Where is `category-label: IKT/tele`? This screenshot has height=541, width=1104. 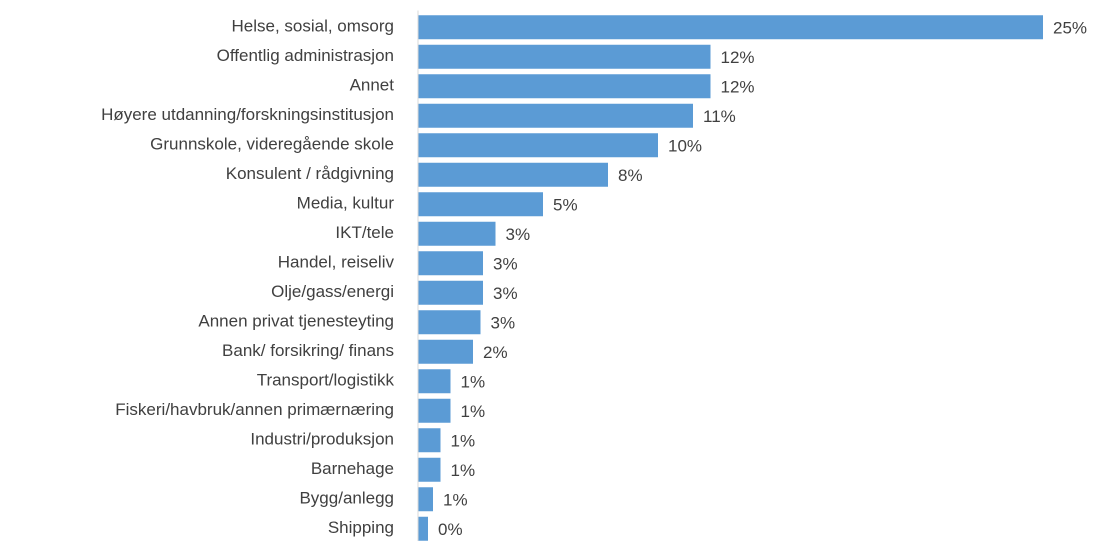 category-label: IKT/tele is located at coordinates (364, 232).